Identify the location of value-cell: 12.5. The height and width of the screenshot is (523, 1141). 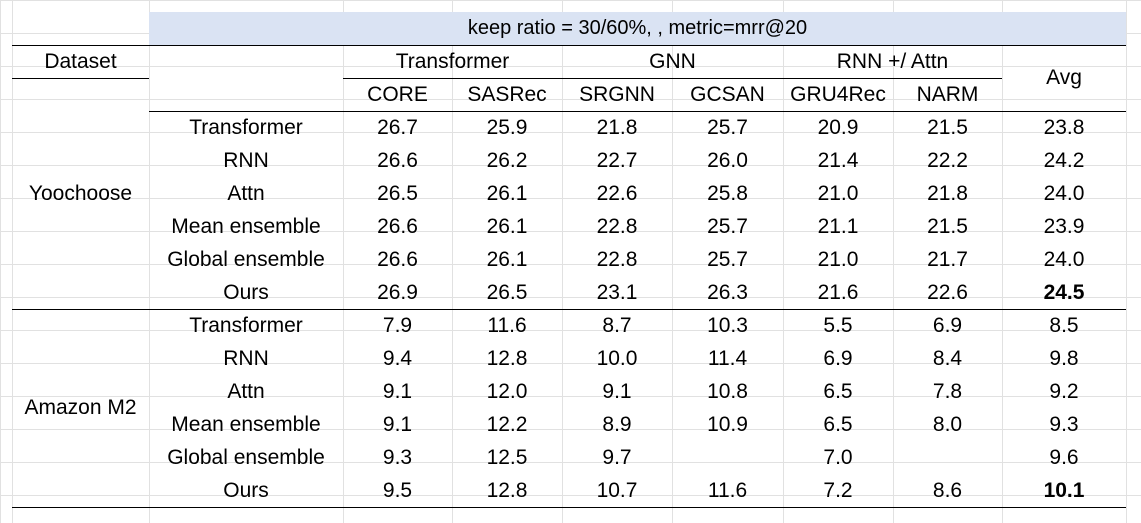
(507, 457).